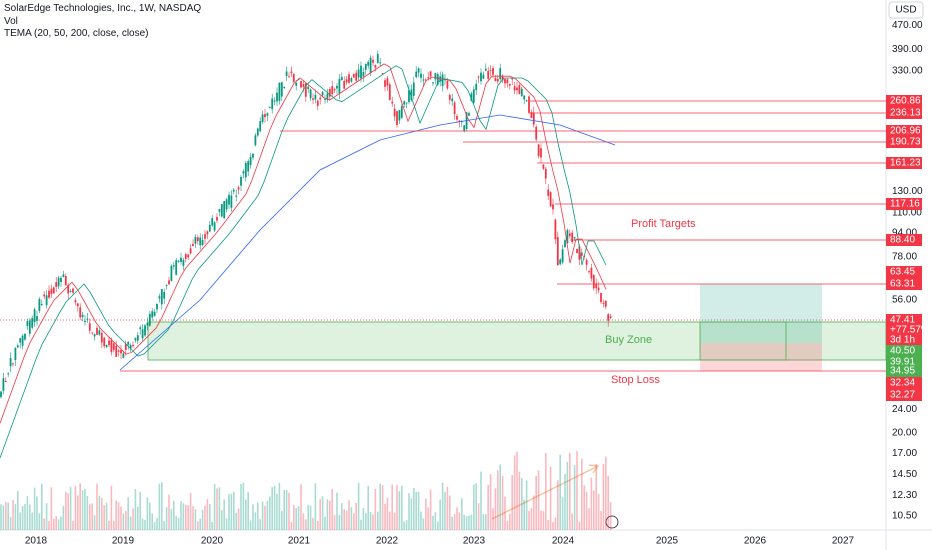 Image resolution: width=932 pixels, height=550 pixels. What do you see at coordinates (755, 541) in the screenshot?
I see `time-tick: 2026` at bounding box center [755, 541].